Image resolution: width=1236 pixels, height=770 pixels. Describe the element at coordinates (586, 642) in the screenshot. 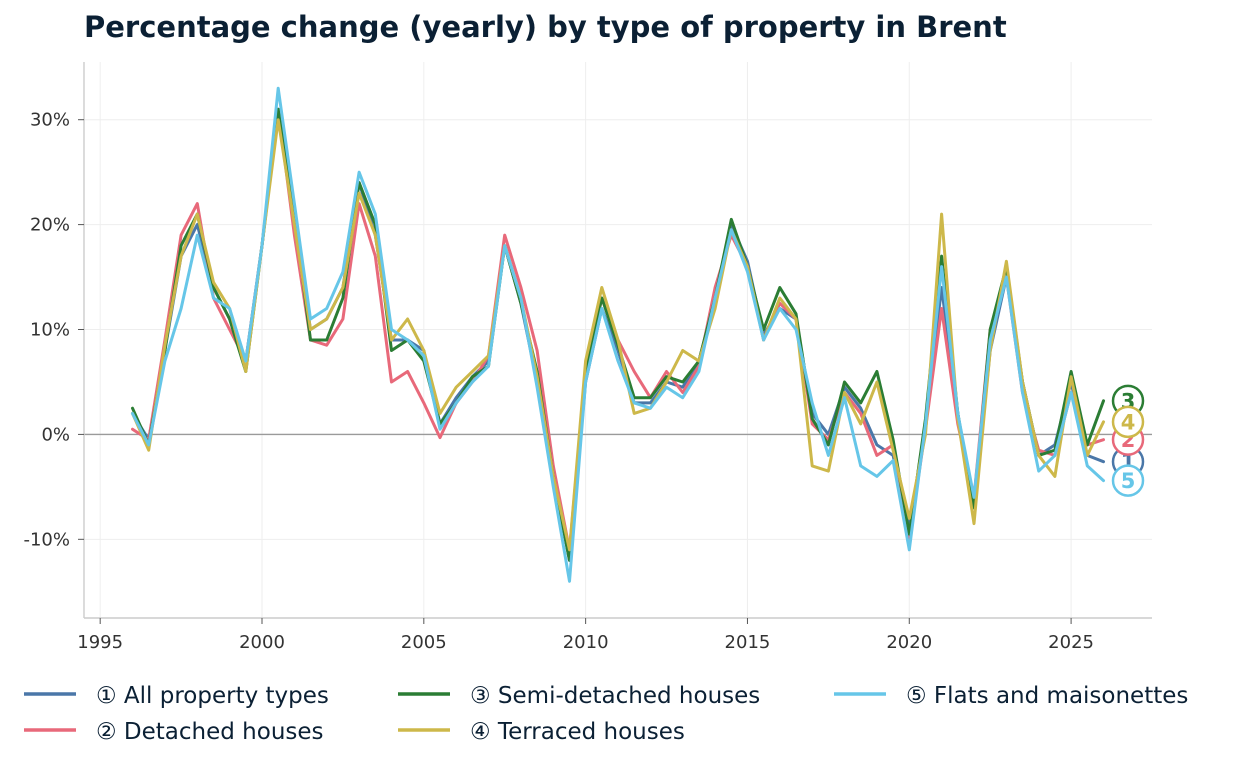

I see `x-tick-label: 2010` at that location.